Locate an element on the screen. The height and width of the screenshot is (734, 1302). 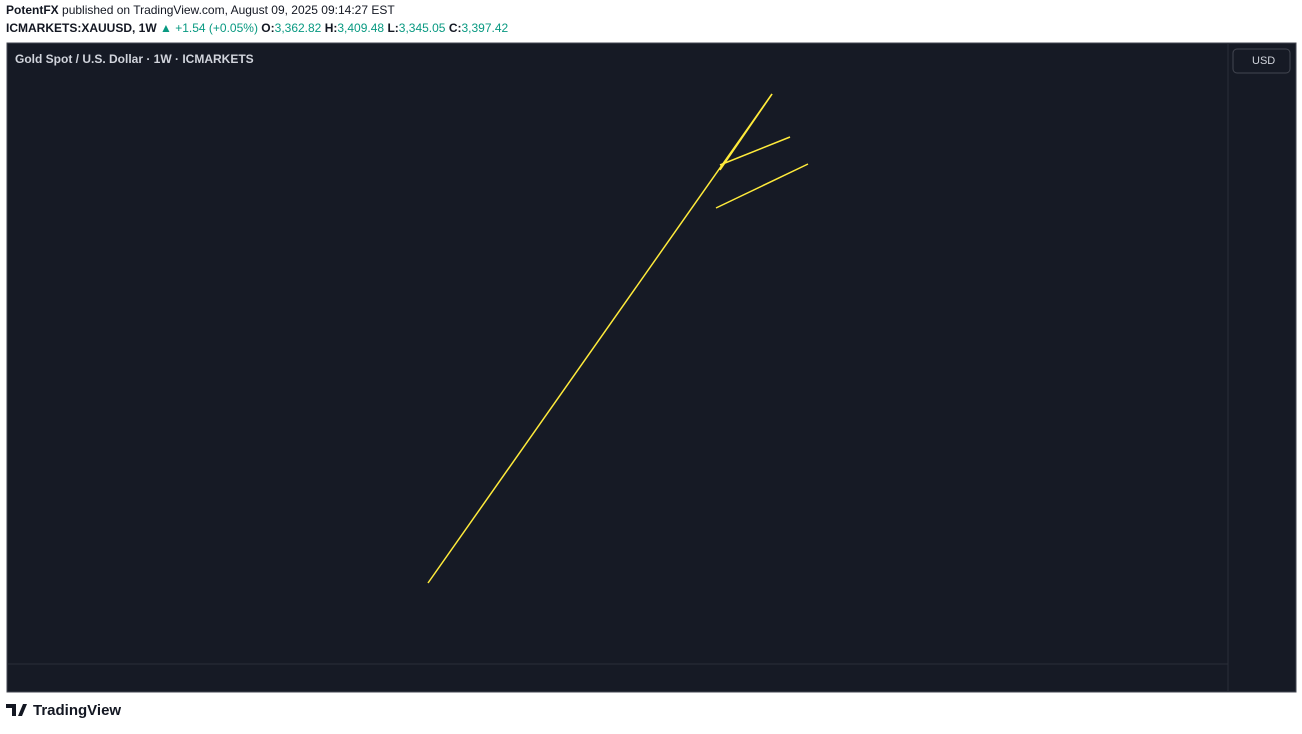
ohlc-value: 3,362.82 is located at coordinates (298, 28).